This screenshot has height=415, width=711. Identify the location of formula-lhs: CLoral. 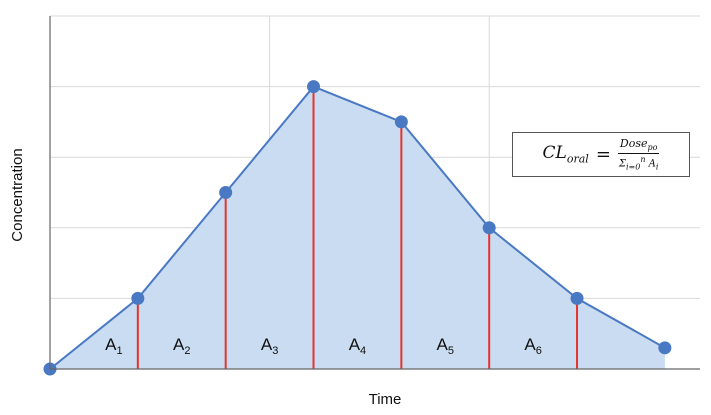
(565, 154).